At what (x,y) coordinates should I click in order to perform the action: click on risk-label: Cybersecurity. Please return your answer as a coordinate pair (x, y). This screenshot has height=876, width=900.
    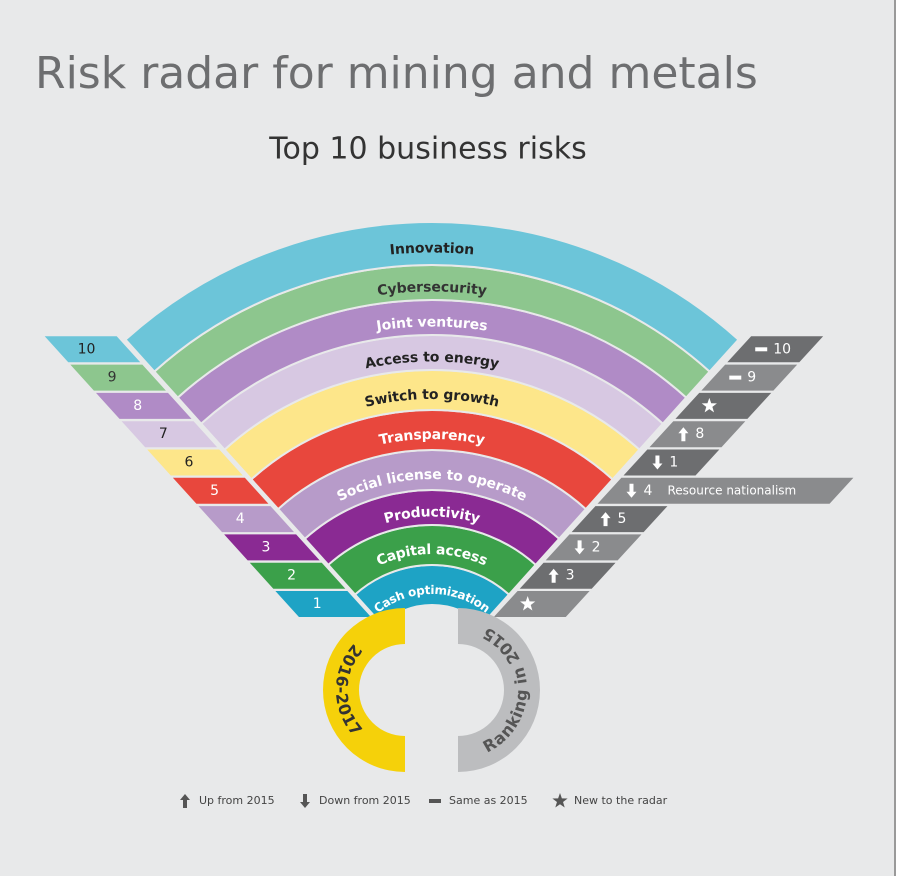
    Looking at the image, I should click on (431, 289).